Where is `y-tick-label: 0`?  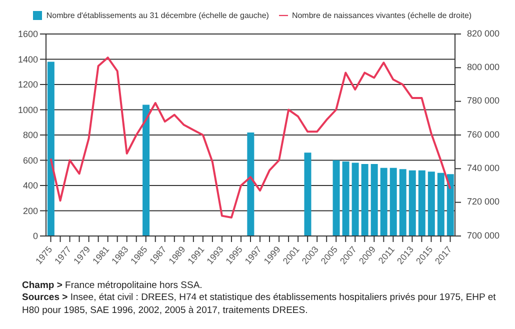
y-tick-label: 0 is located at coordinates (35, 236).